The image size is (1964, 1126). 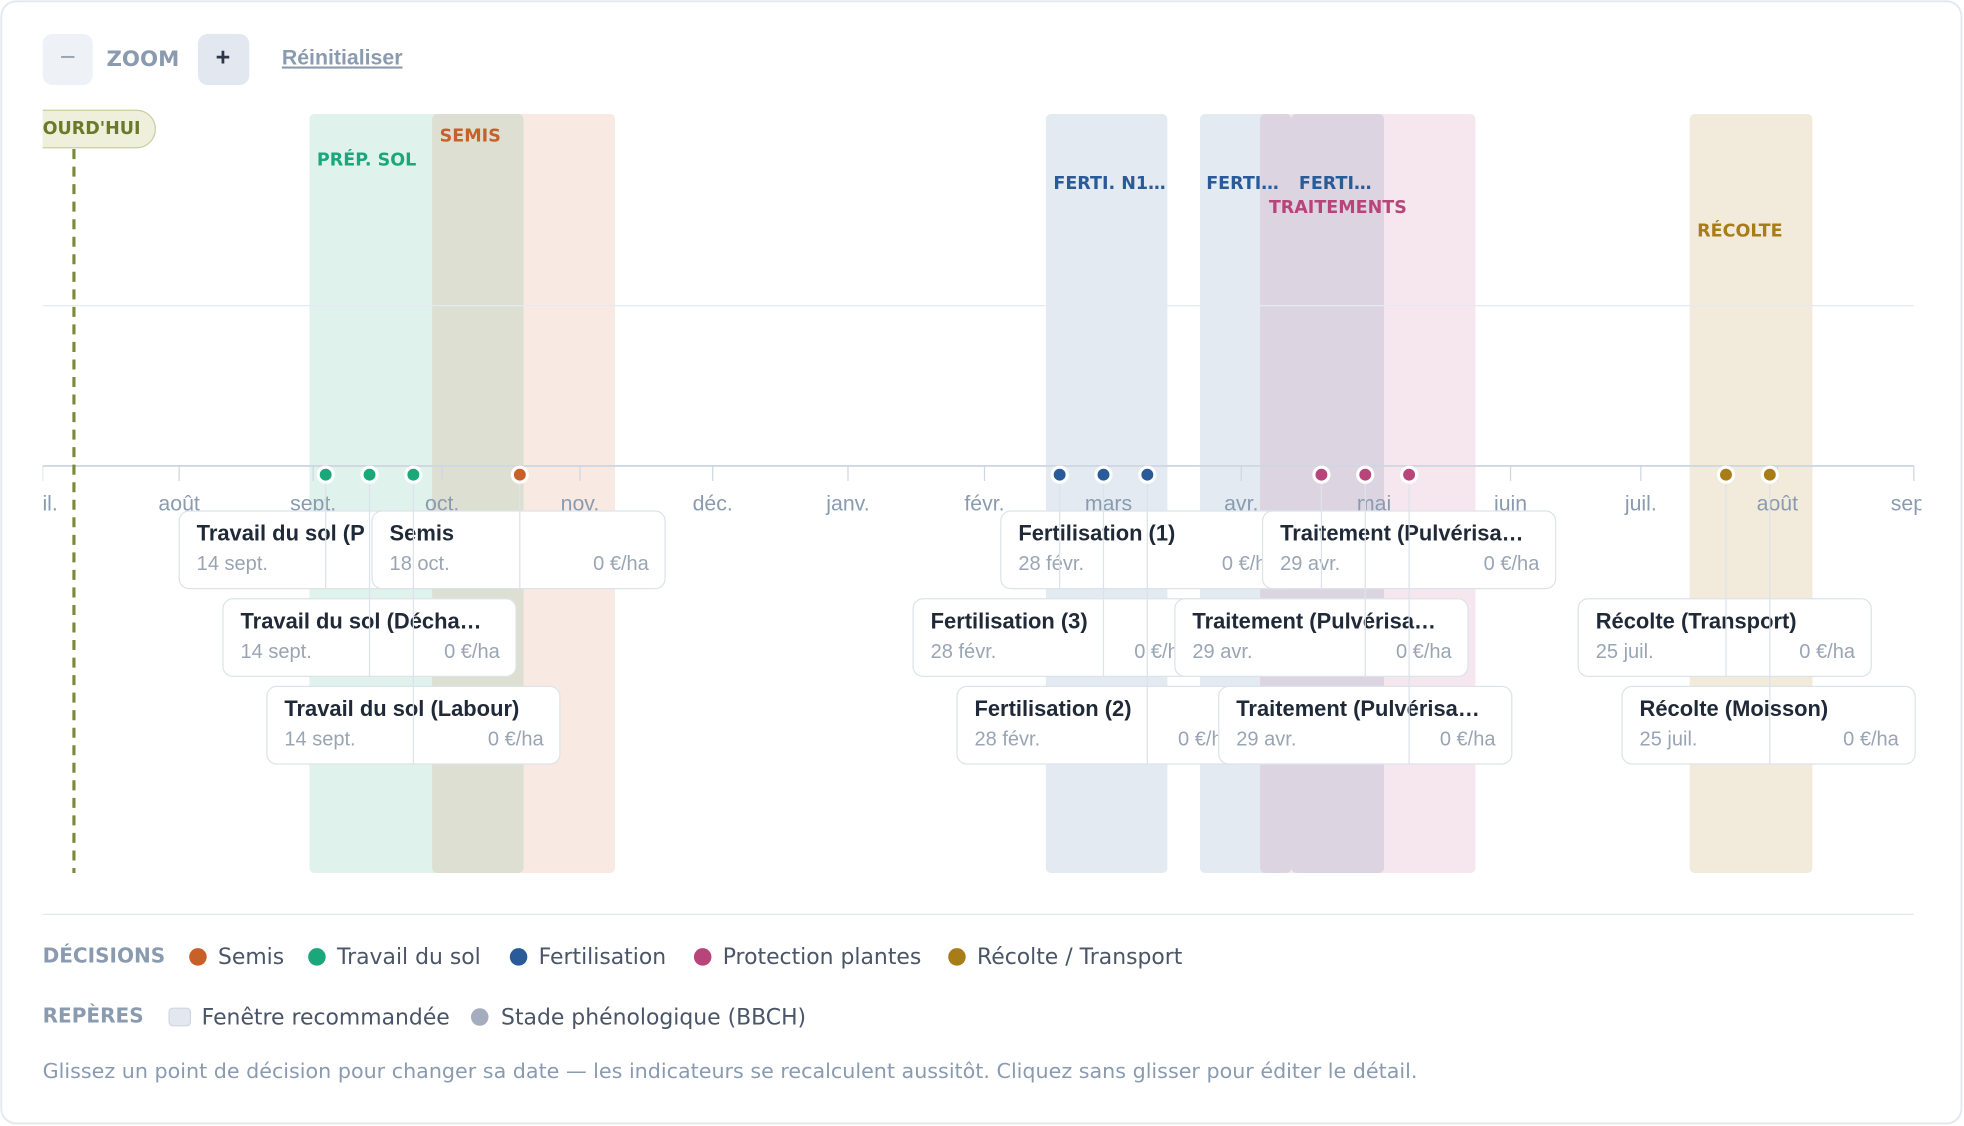 I want to click on legend-label: Fertilisation, so click(x=603, y=957).